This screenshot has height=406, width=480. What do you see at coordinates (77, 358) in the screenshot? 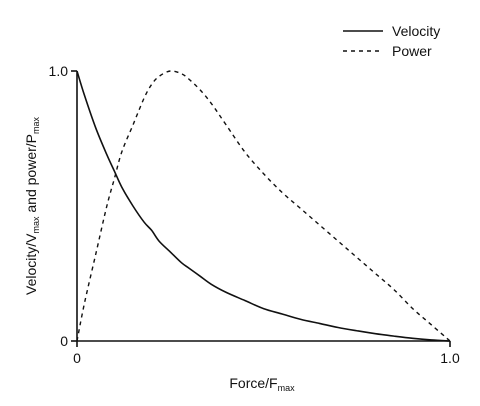
I see `x-tick-label: 0` at bounding box center [77, 358].